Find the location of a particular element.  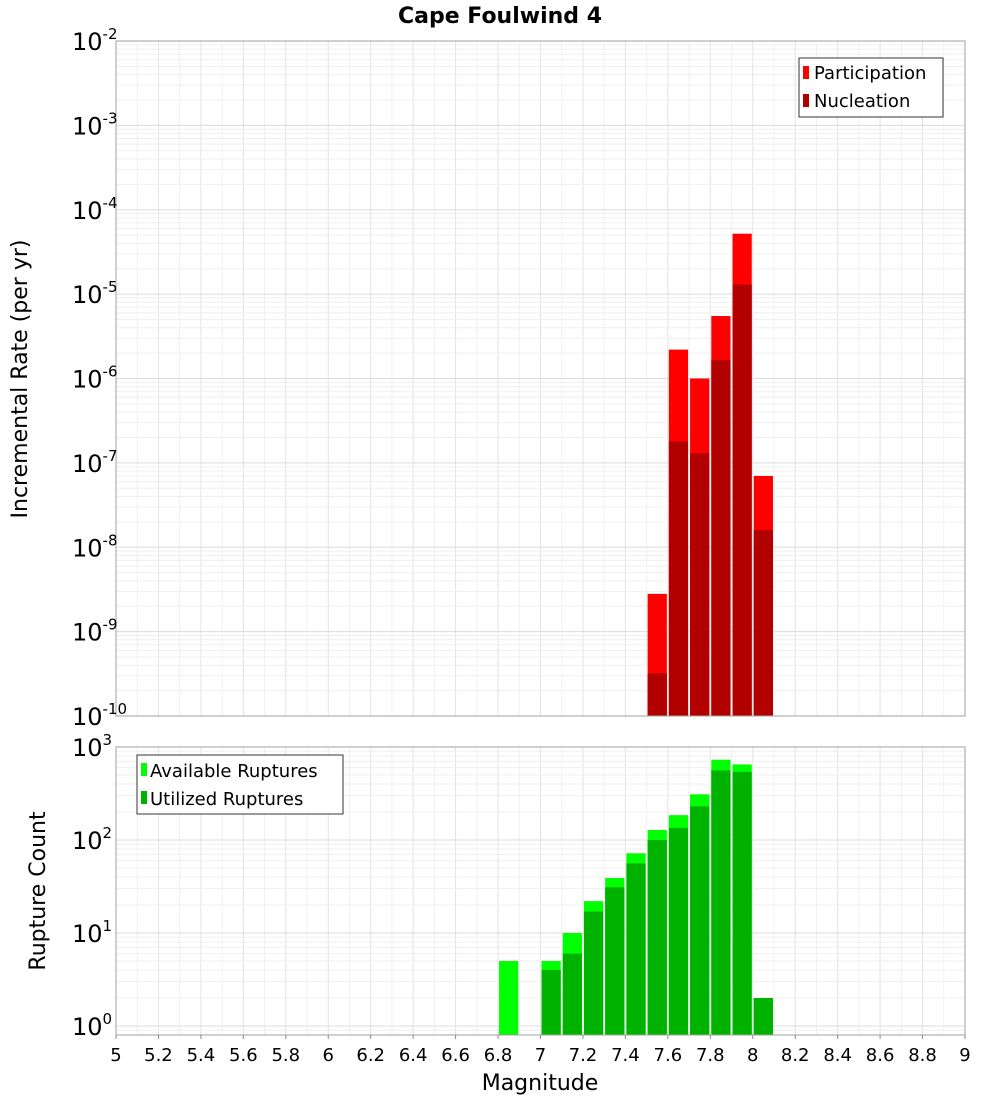

rate-y-ticks: 10⁻² 10⁻³ 10⁻⁴ 10⁻⁵ 10⁻⁶ 10⁻⁷ 10⁻⁸ 10⁻⁹ 10⁻¹⁰ is located at coordinates (99, 378).